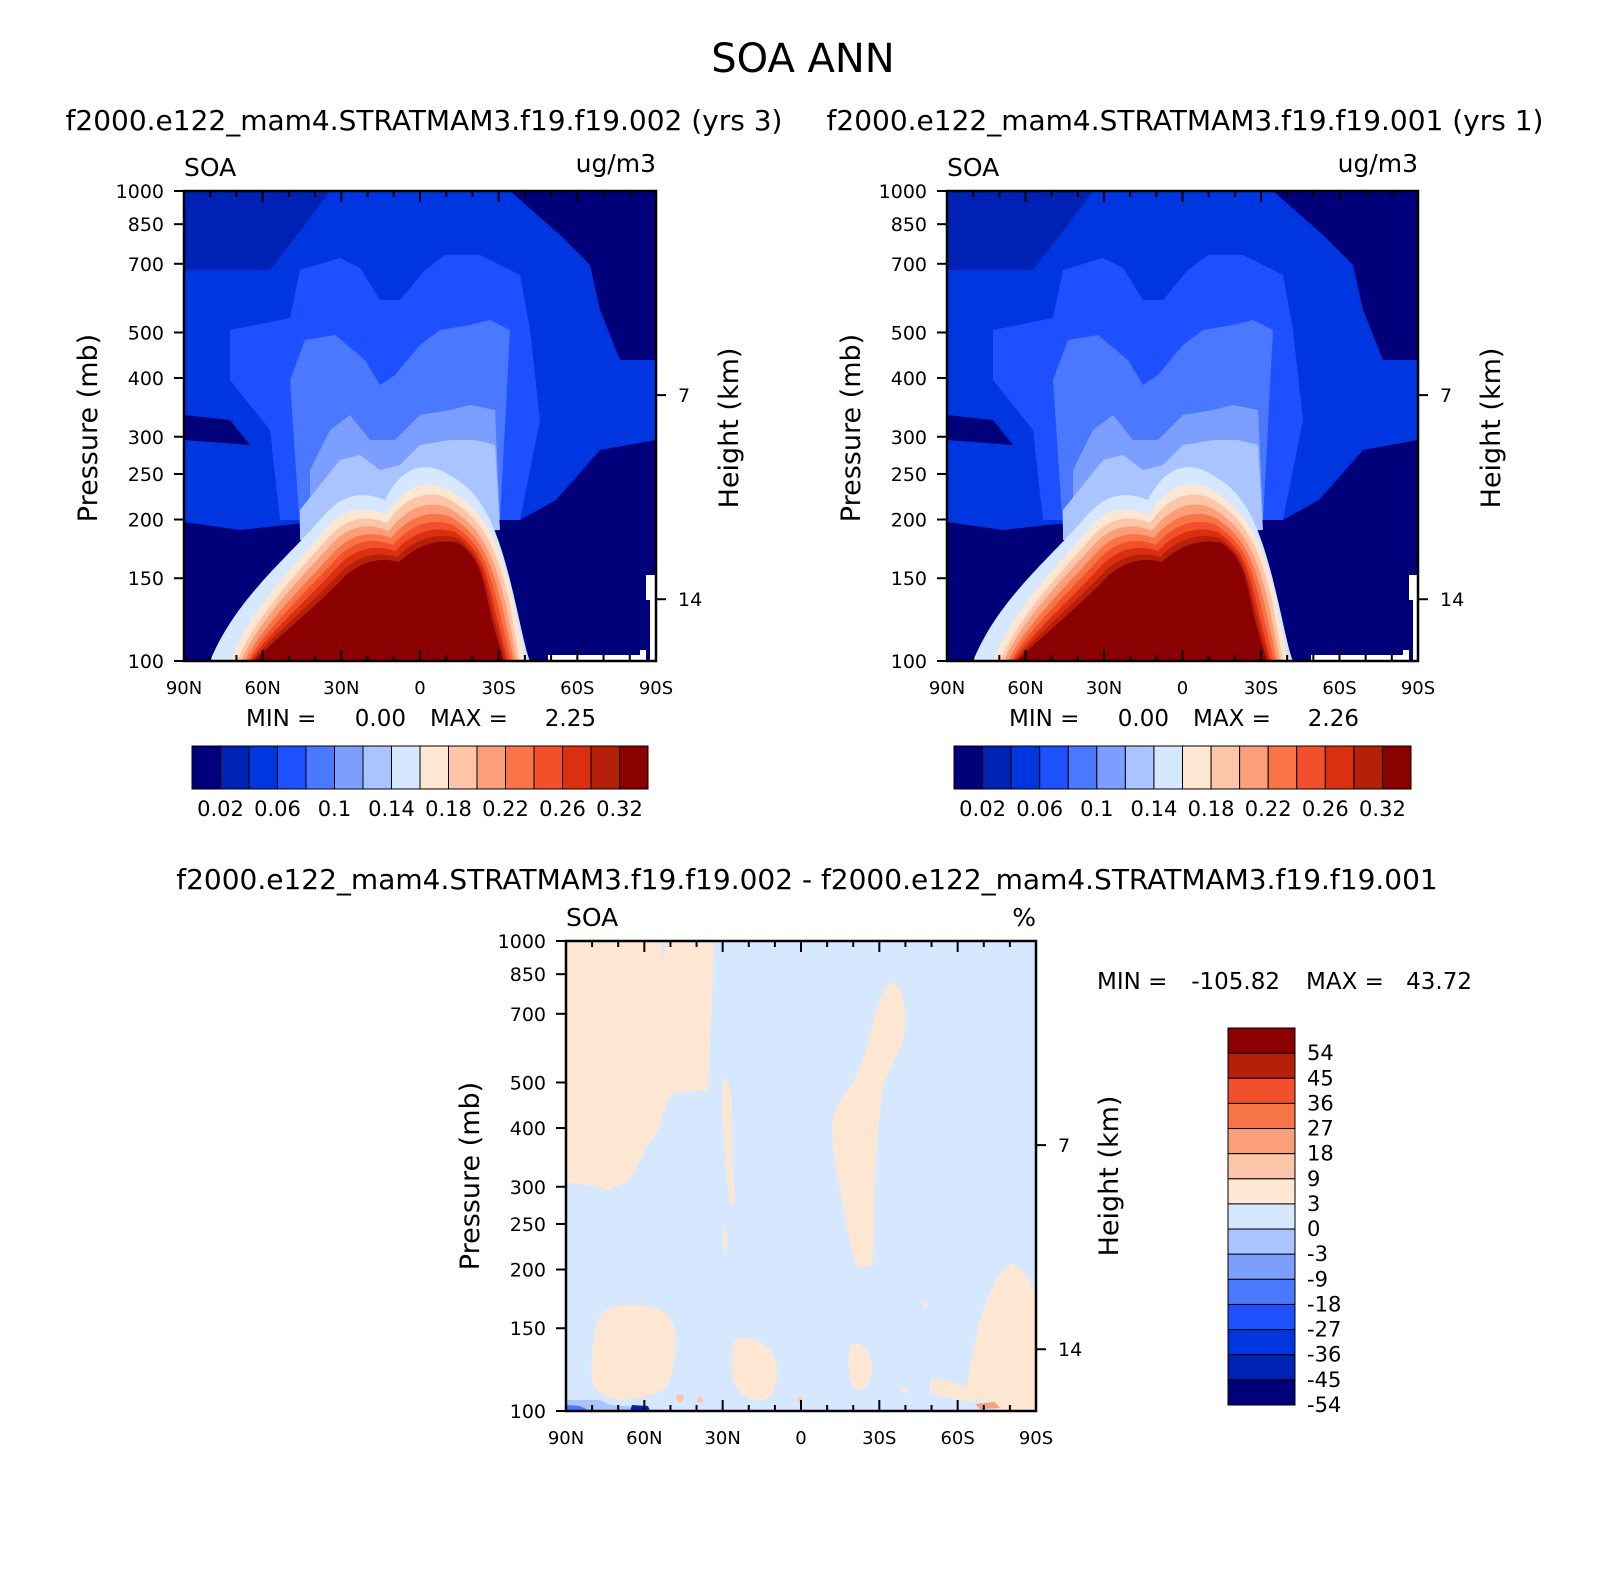  What do you see at coordinates (1317, 1279) in the screenshot?
I see `colorbar-label: -9` at bounding box center [1317, 1279].